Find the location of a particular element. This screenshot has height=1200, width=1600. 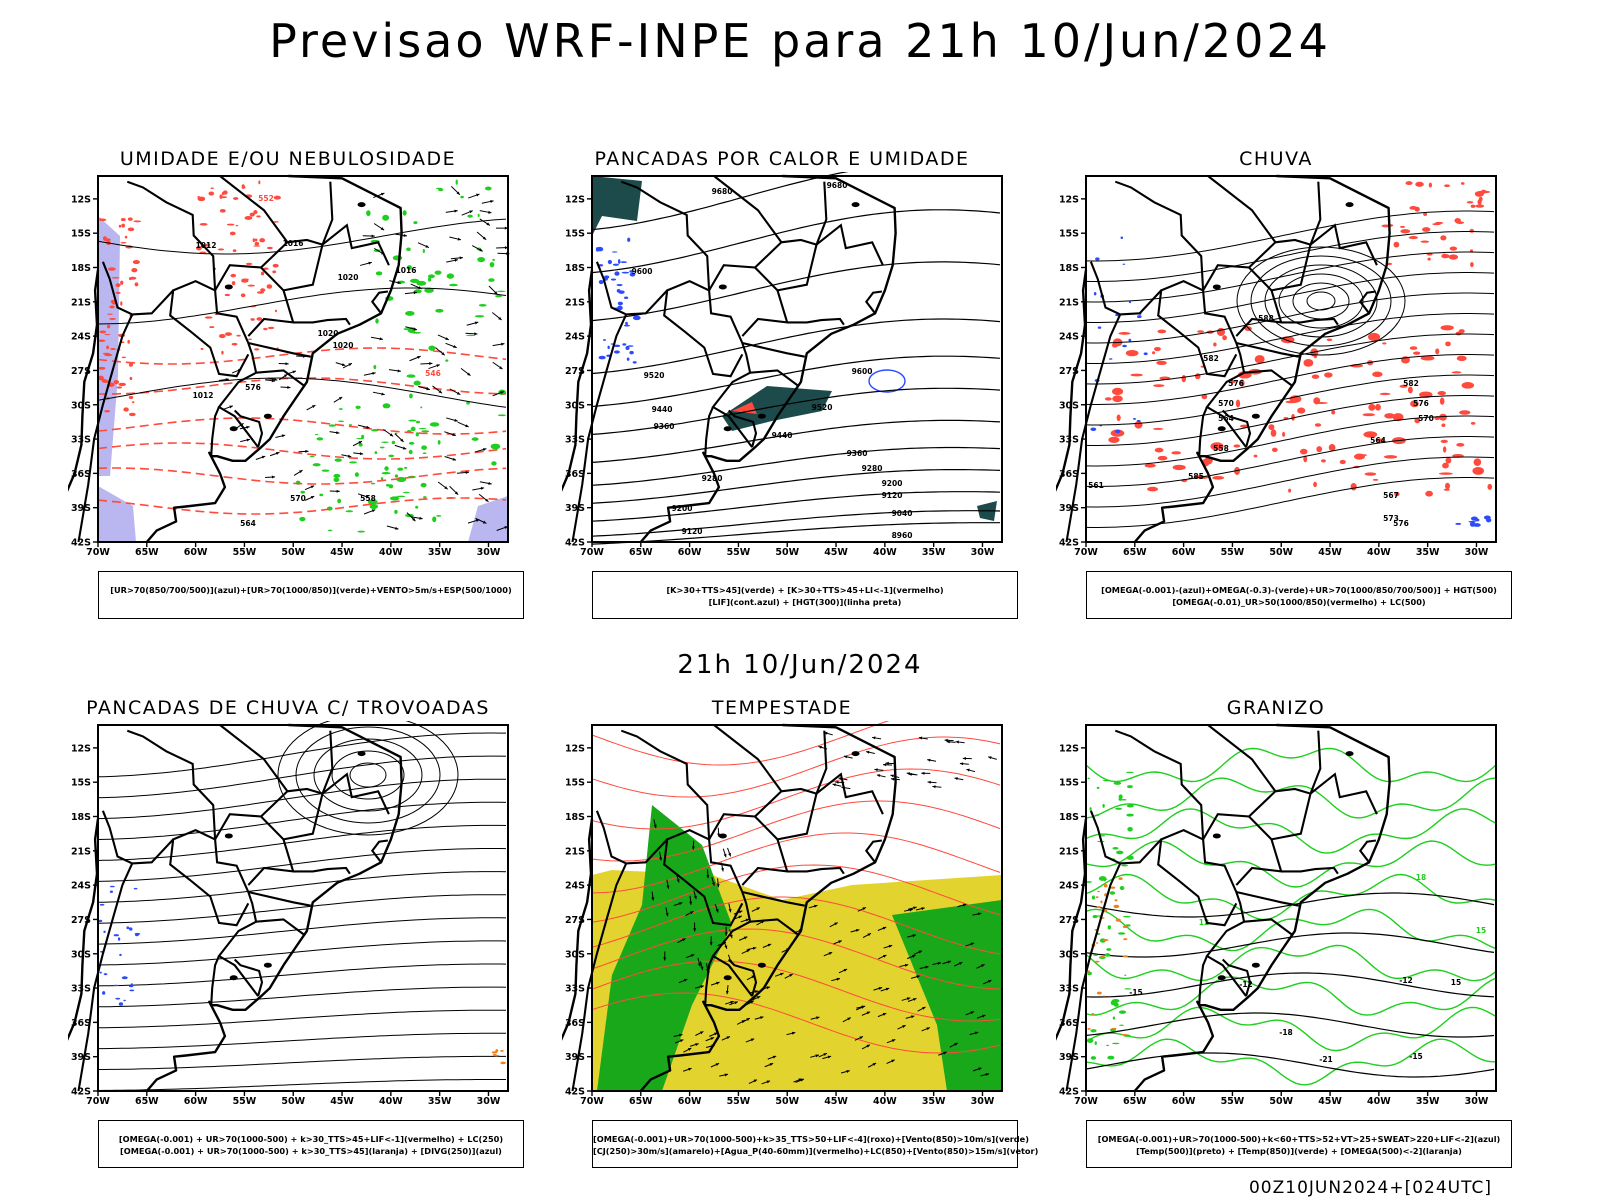

wind-shade is located at coordinates (664, 948).